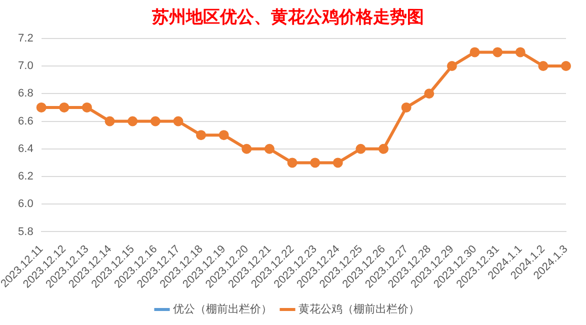  What do you see at coordinates (26, 38) in the screenshot?
I see `y-tick-label: 7.2` at bounding box center [26, 38].